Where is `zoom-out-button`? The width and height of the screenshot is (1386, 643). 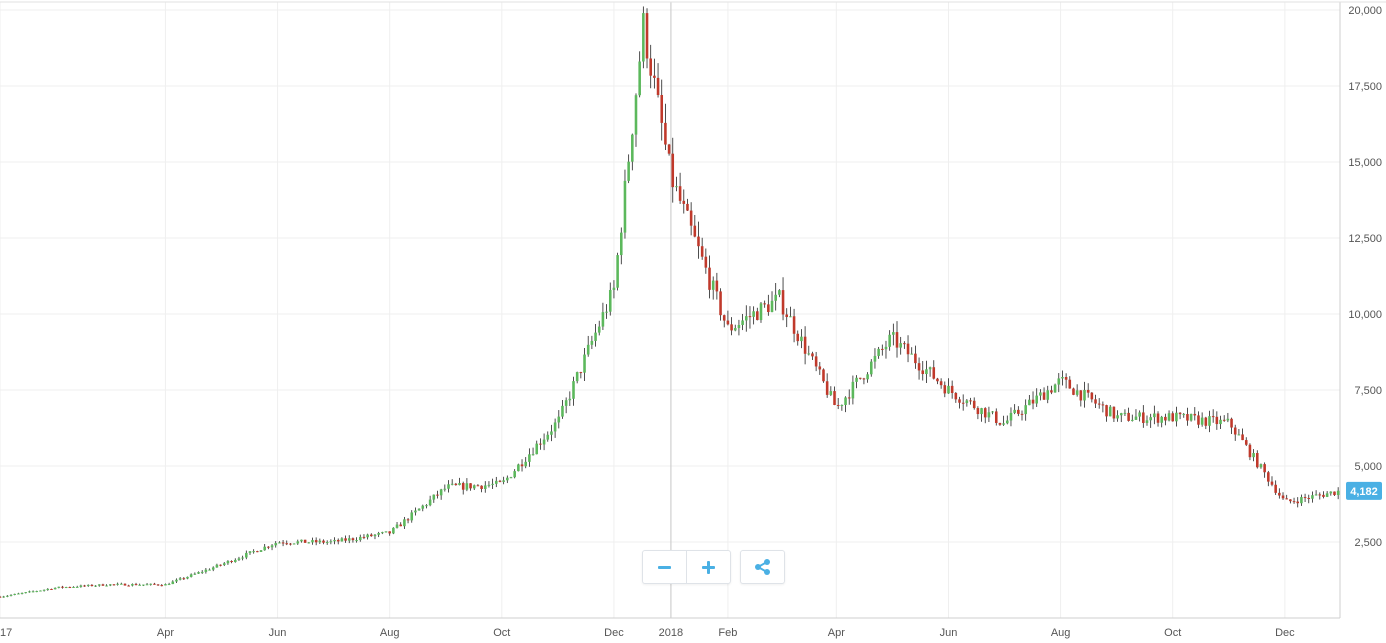
zoom-out-button is located at coordinates (664, 567).